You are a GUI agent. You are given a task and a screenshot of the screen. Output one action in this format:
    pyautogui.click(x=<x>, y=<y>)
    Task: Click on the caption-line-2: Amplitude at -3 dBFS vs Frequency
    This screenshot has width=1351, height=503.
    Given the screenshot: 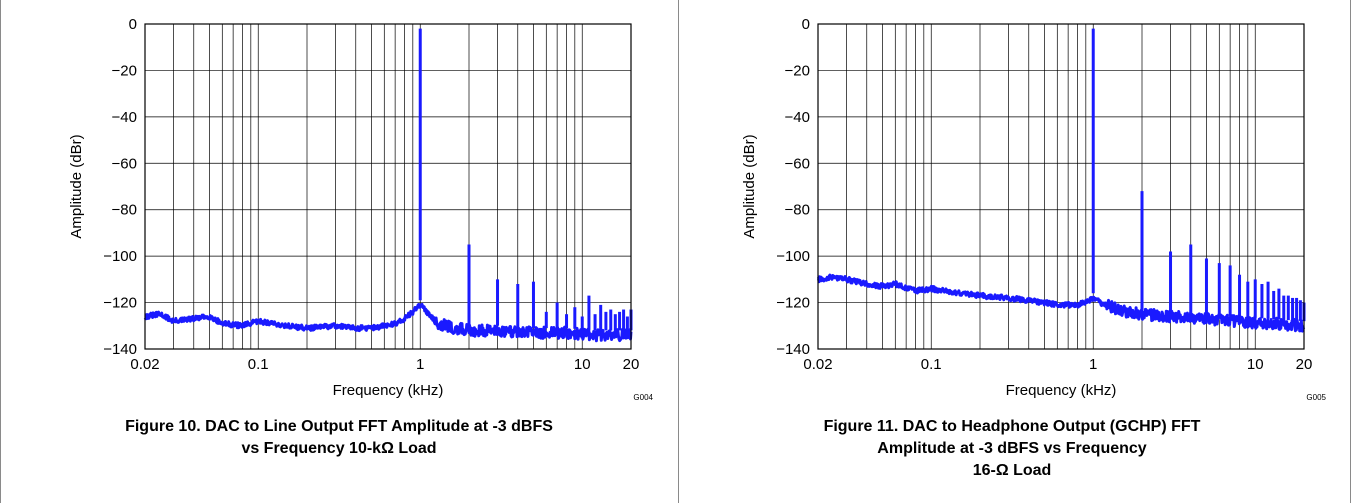 What is the action you would take?
    pyautogui.click(x=1012, y=448)
    